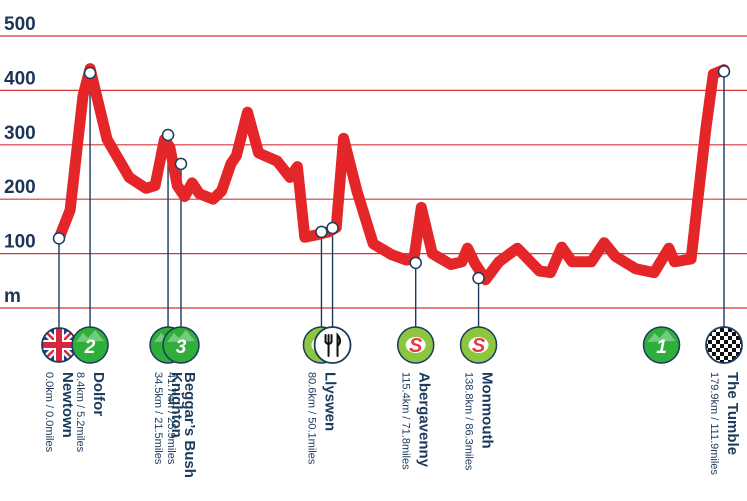 The width and height of the screenshot is (747, 501). I want to click on stage-name: Monmouth, so click(487, 410).